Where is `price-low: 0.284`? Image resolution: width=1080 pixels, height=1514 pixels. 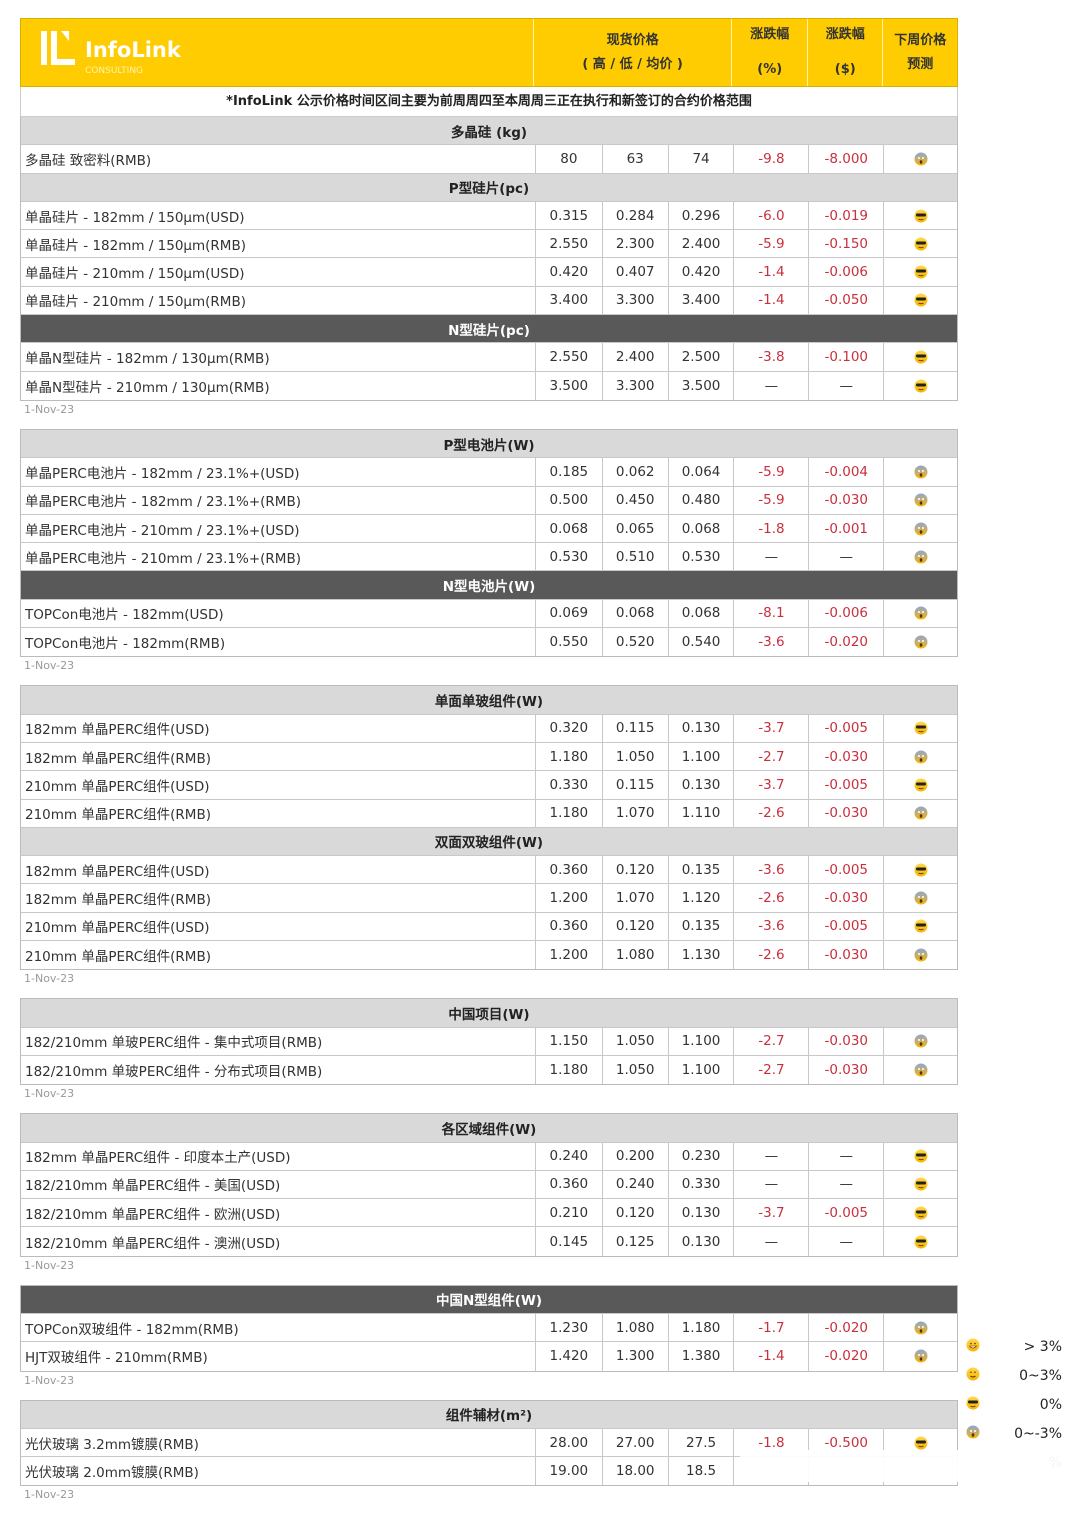
price-low: 0.284 is located at coordinates (634, 215).